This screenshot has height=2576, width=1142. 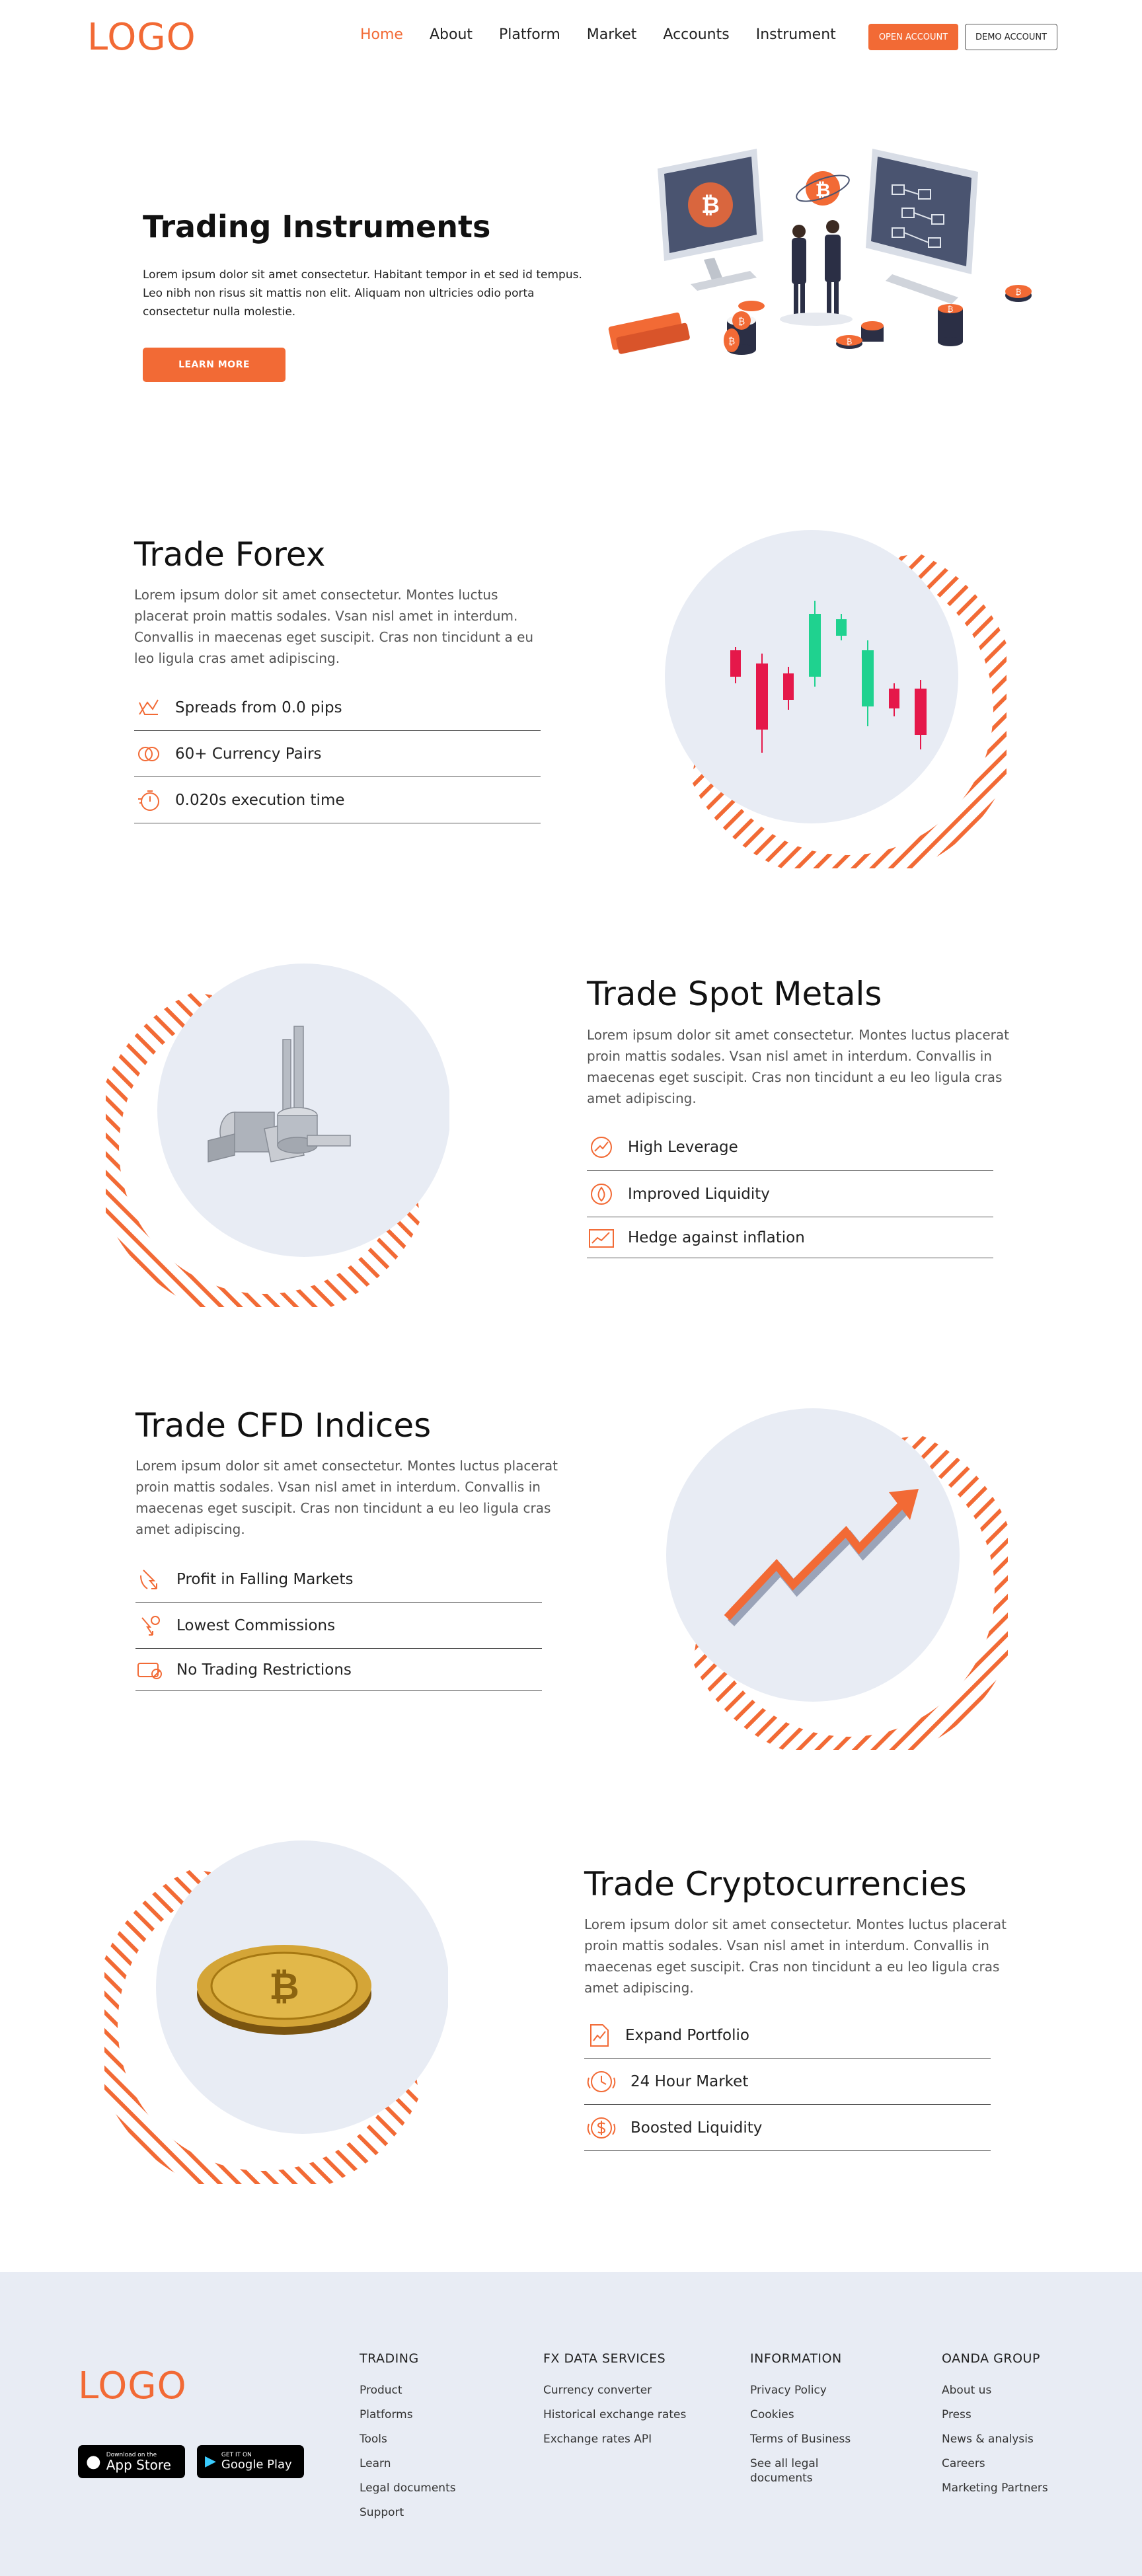 I want to click on footer-link: About us, so click(x=967, y=2390).